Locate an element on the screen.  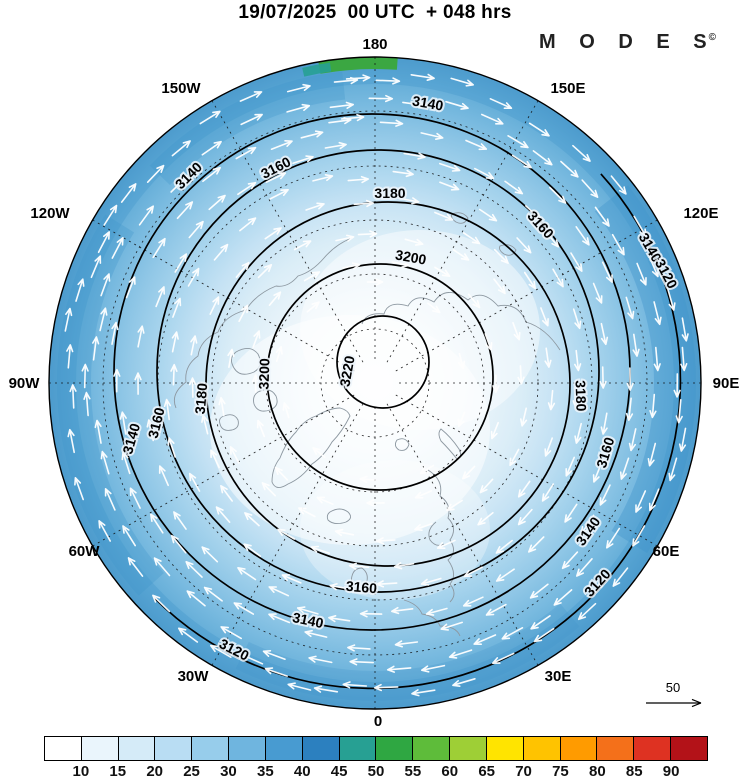
longitude-label: 120W is located at coordinates (50, 213).